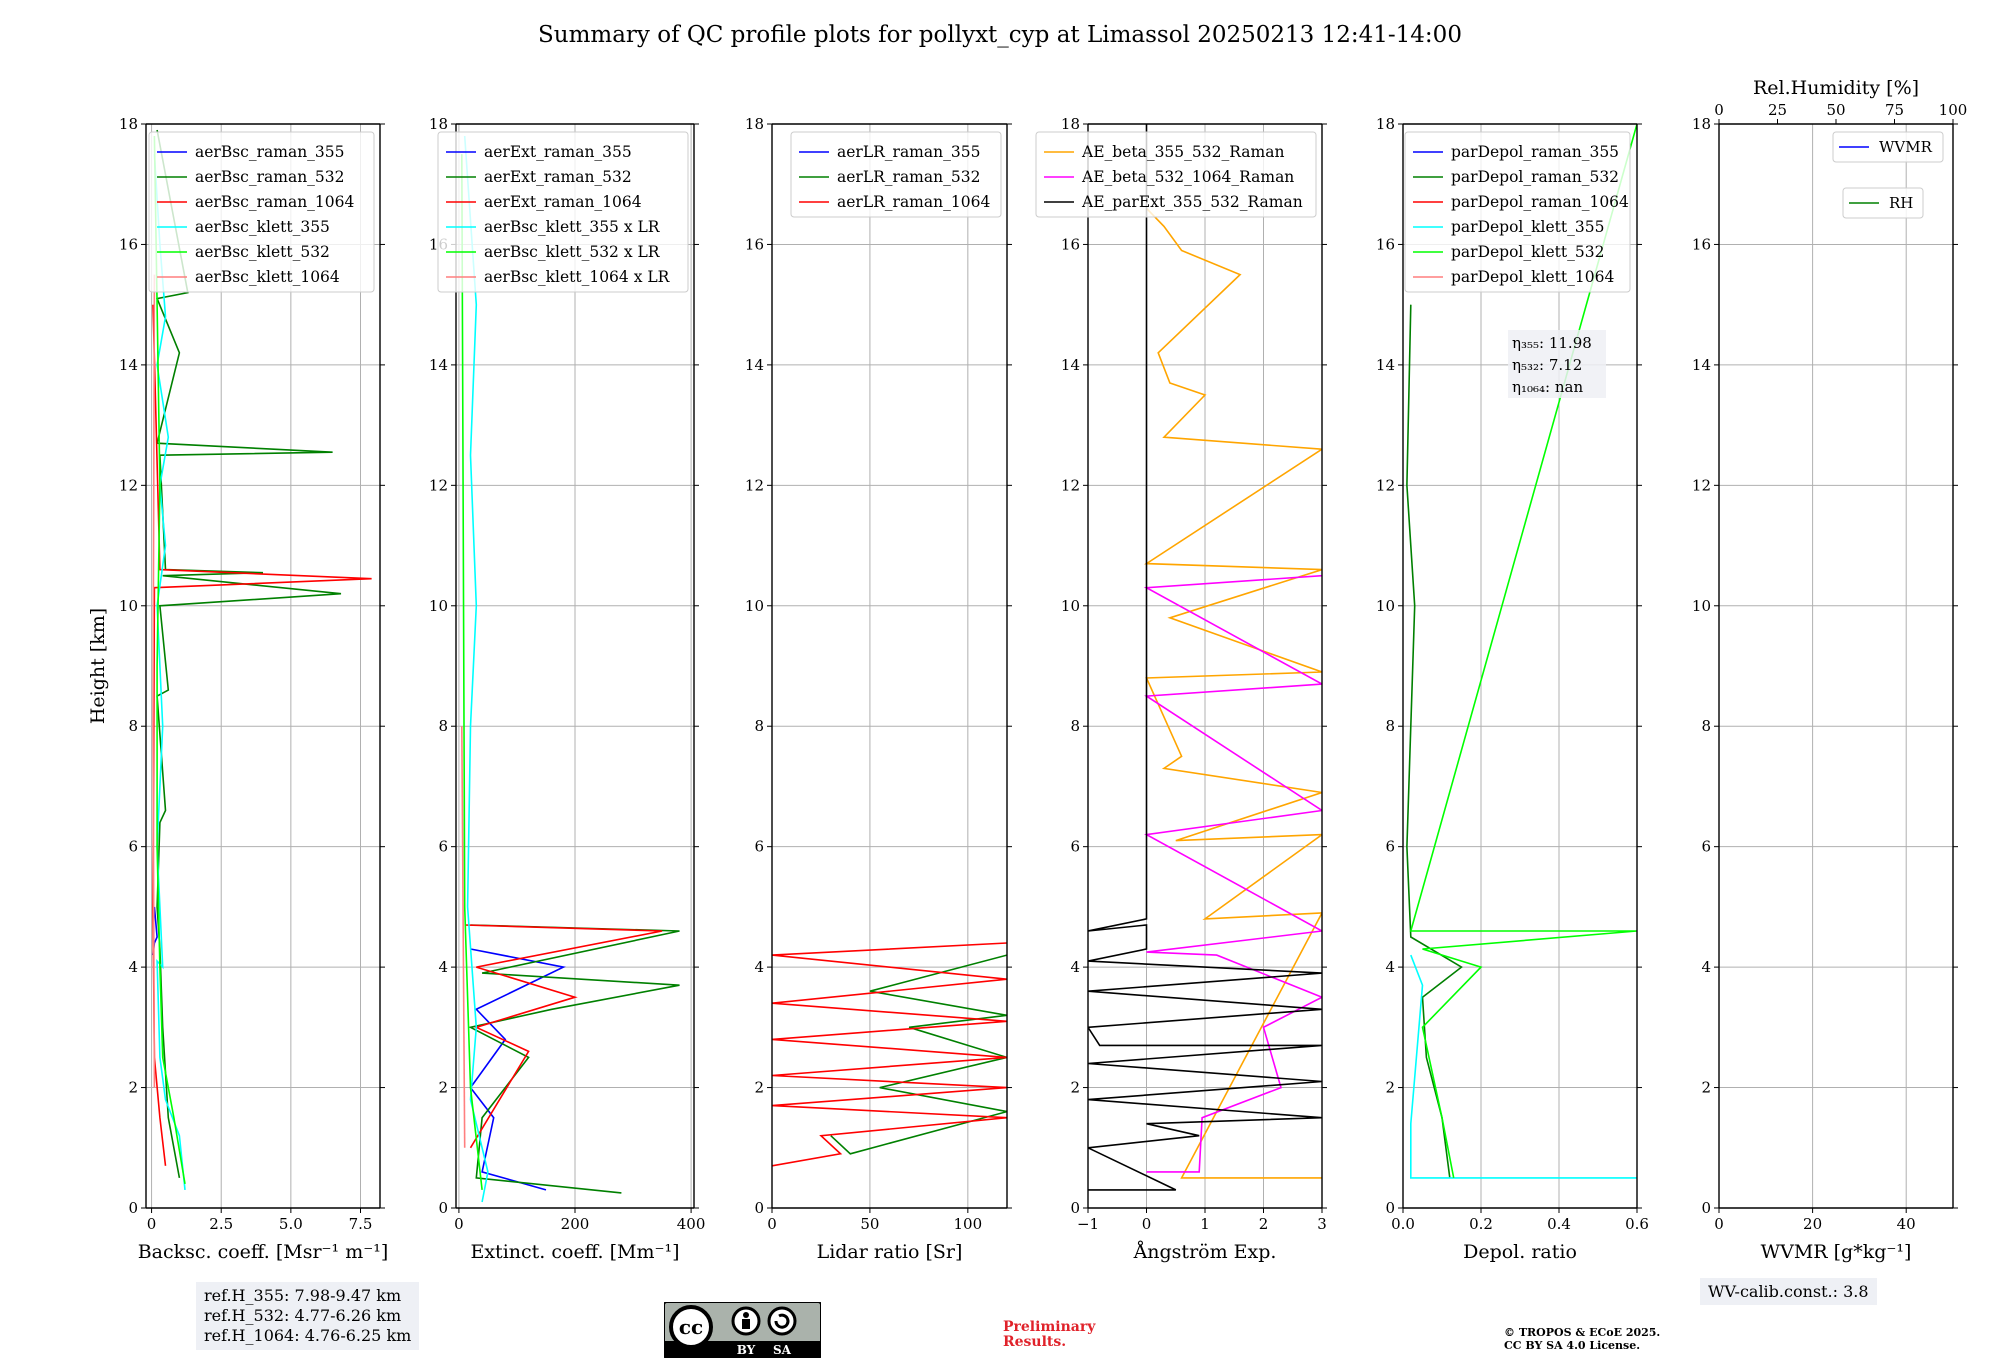 Image resolution: width=2000 pixels, height=1360 pixels. Describe the element at coordinates (1535, 177) in the screenshot. I see `legend-label: parDepol_raman_532` at that location.